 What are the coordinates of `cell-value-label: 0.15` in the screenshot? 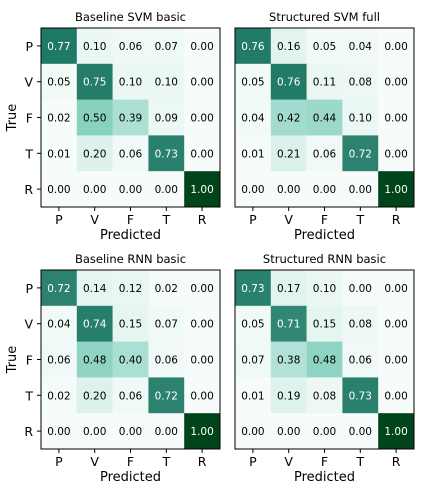 It's located at (324, 325).